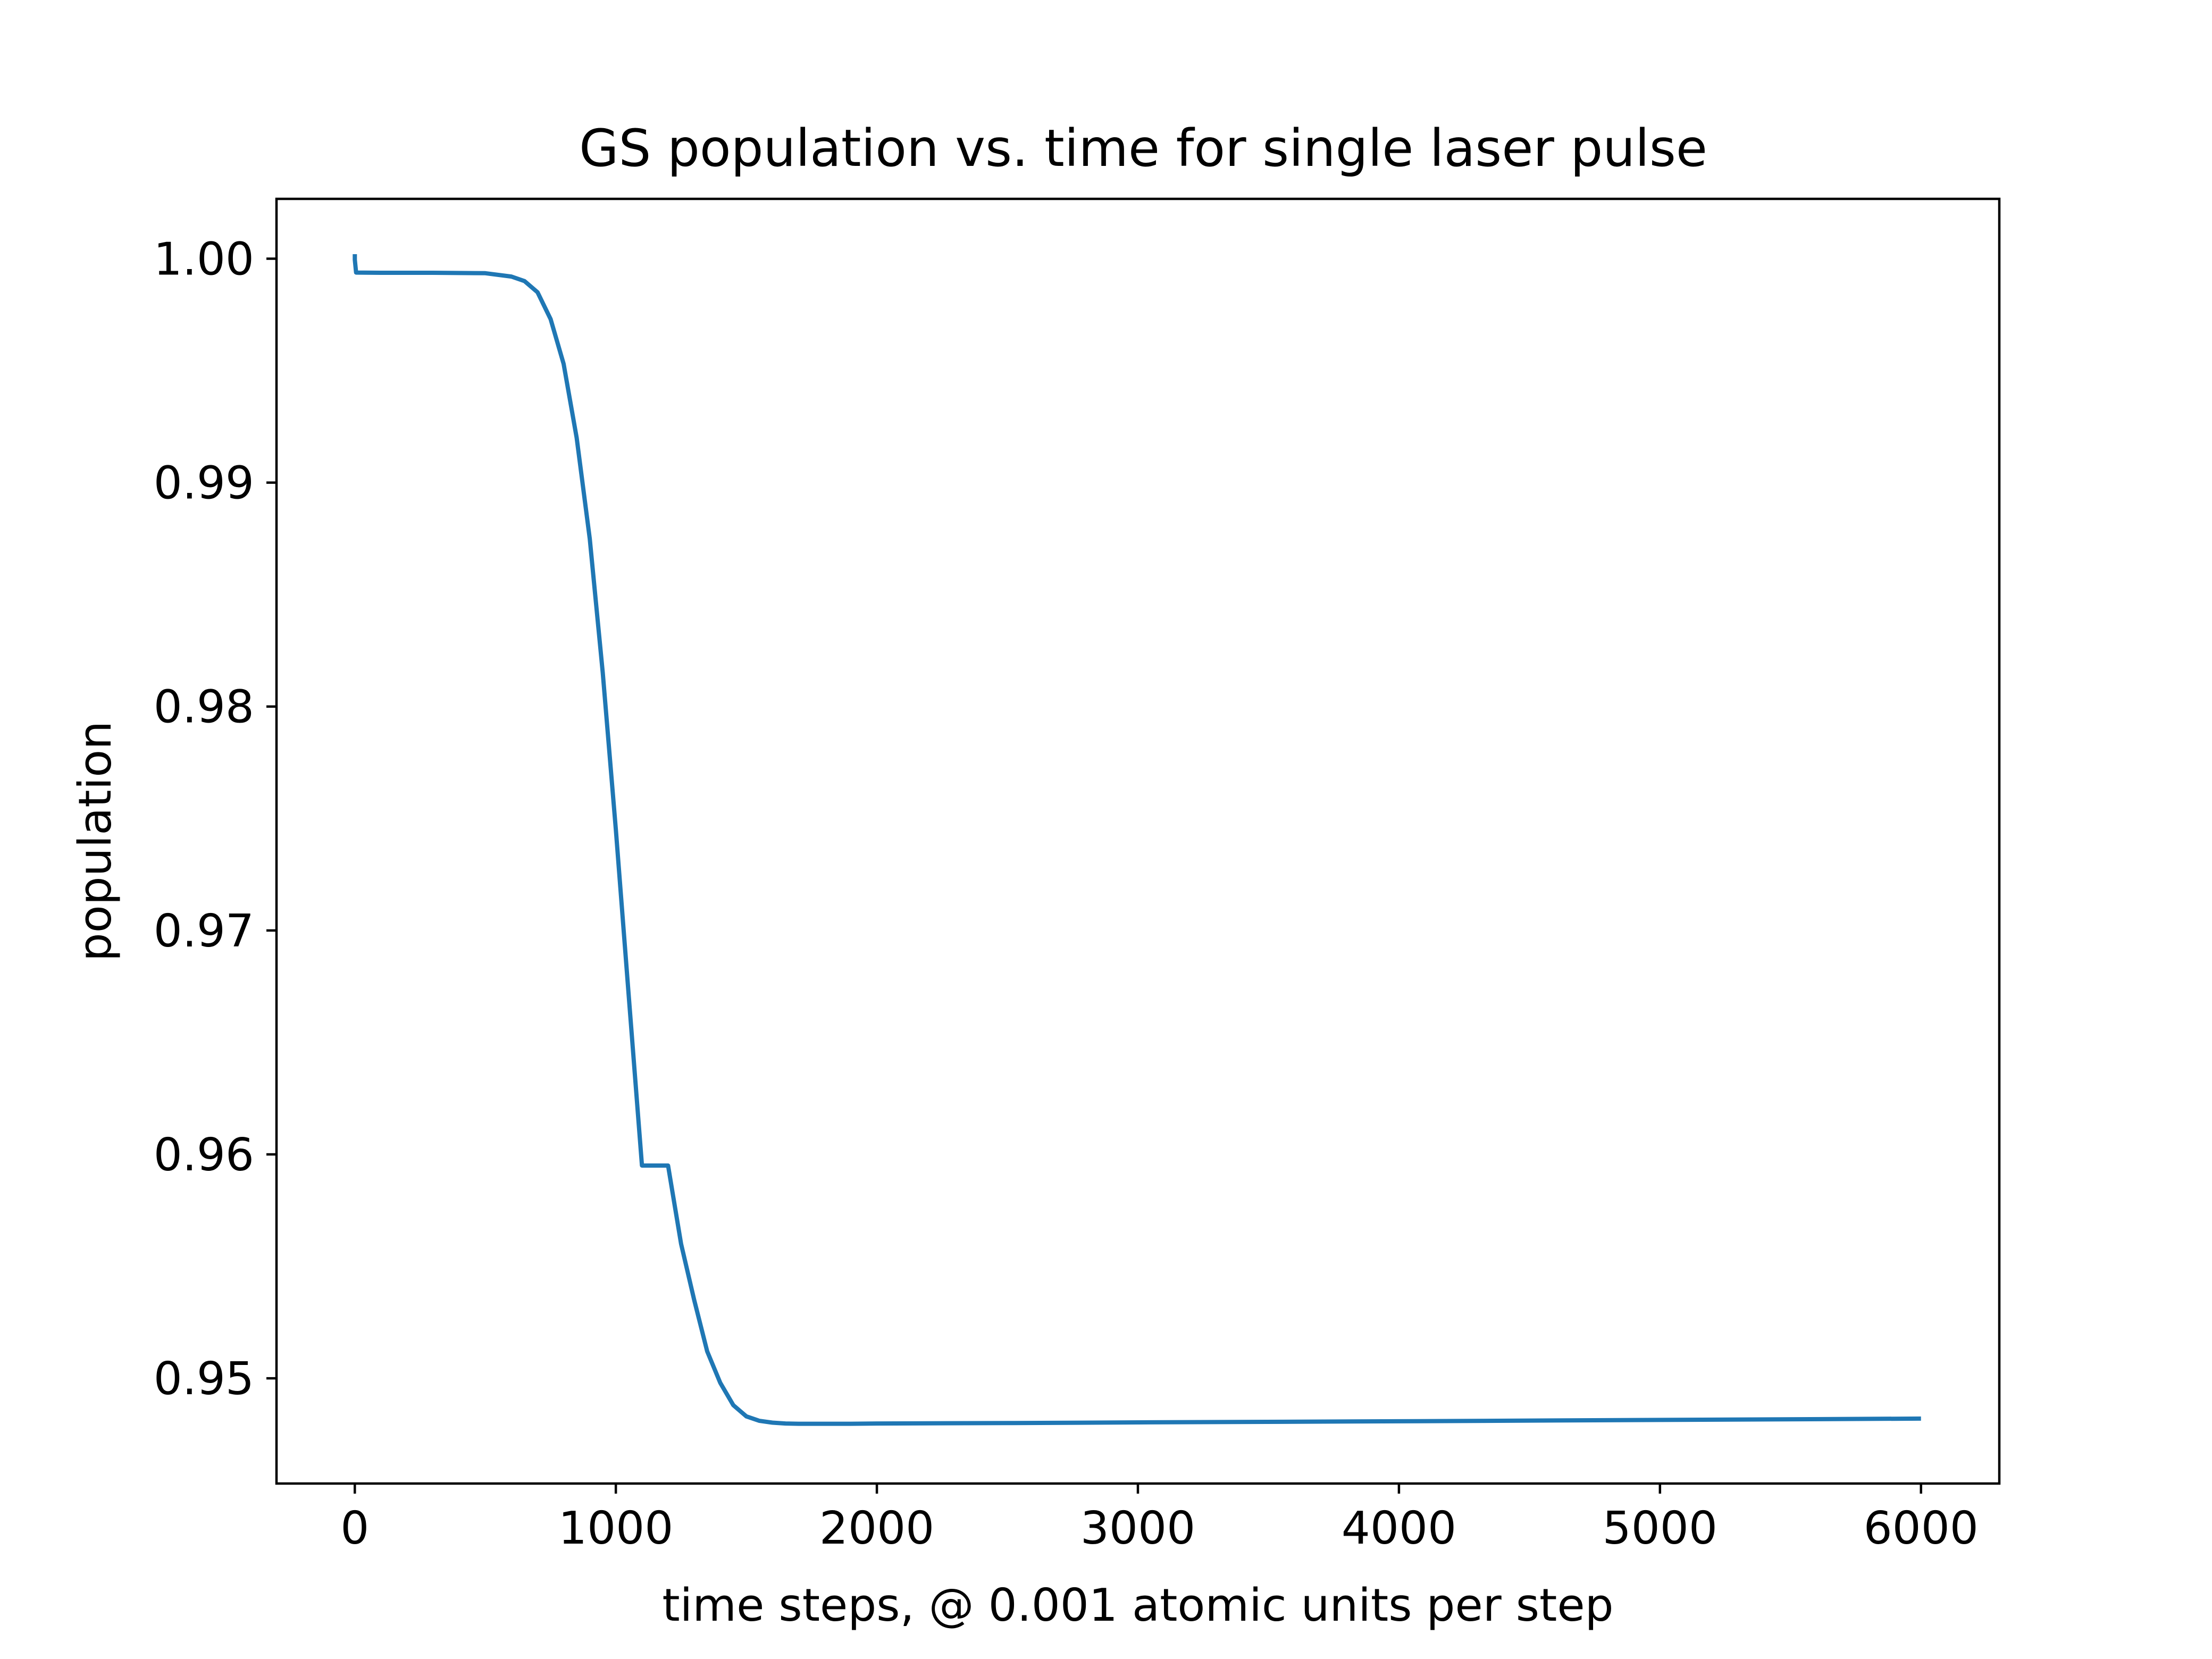  Describe the element at coordinates (95, 841) in the screenshot. I see `y-axis-label: population` at that location.